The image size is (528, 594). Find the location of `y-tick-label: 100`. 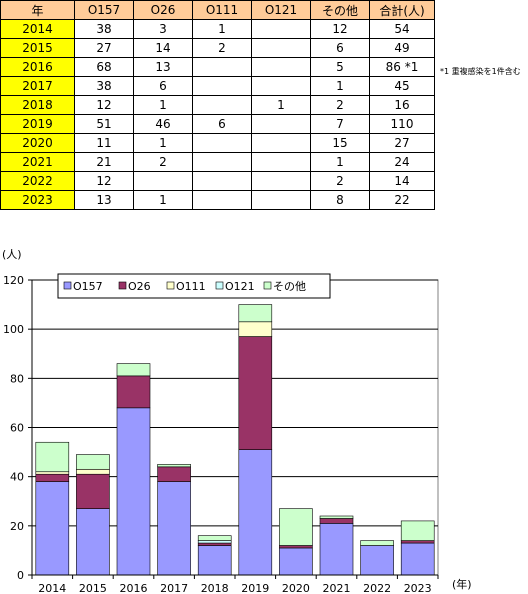

y-tick-label: 100 is located at coordinates (13, 329).